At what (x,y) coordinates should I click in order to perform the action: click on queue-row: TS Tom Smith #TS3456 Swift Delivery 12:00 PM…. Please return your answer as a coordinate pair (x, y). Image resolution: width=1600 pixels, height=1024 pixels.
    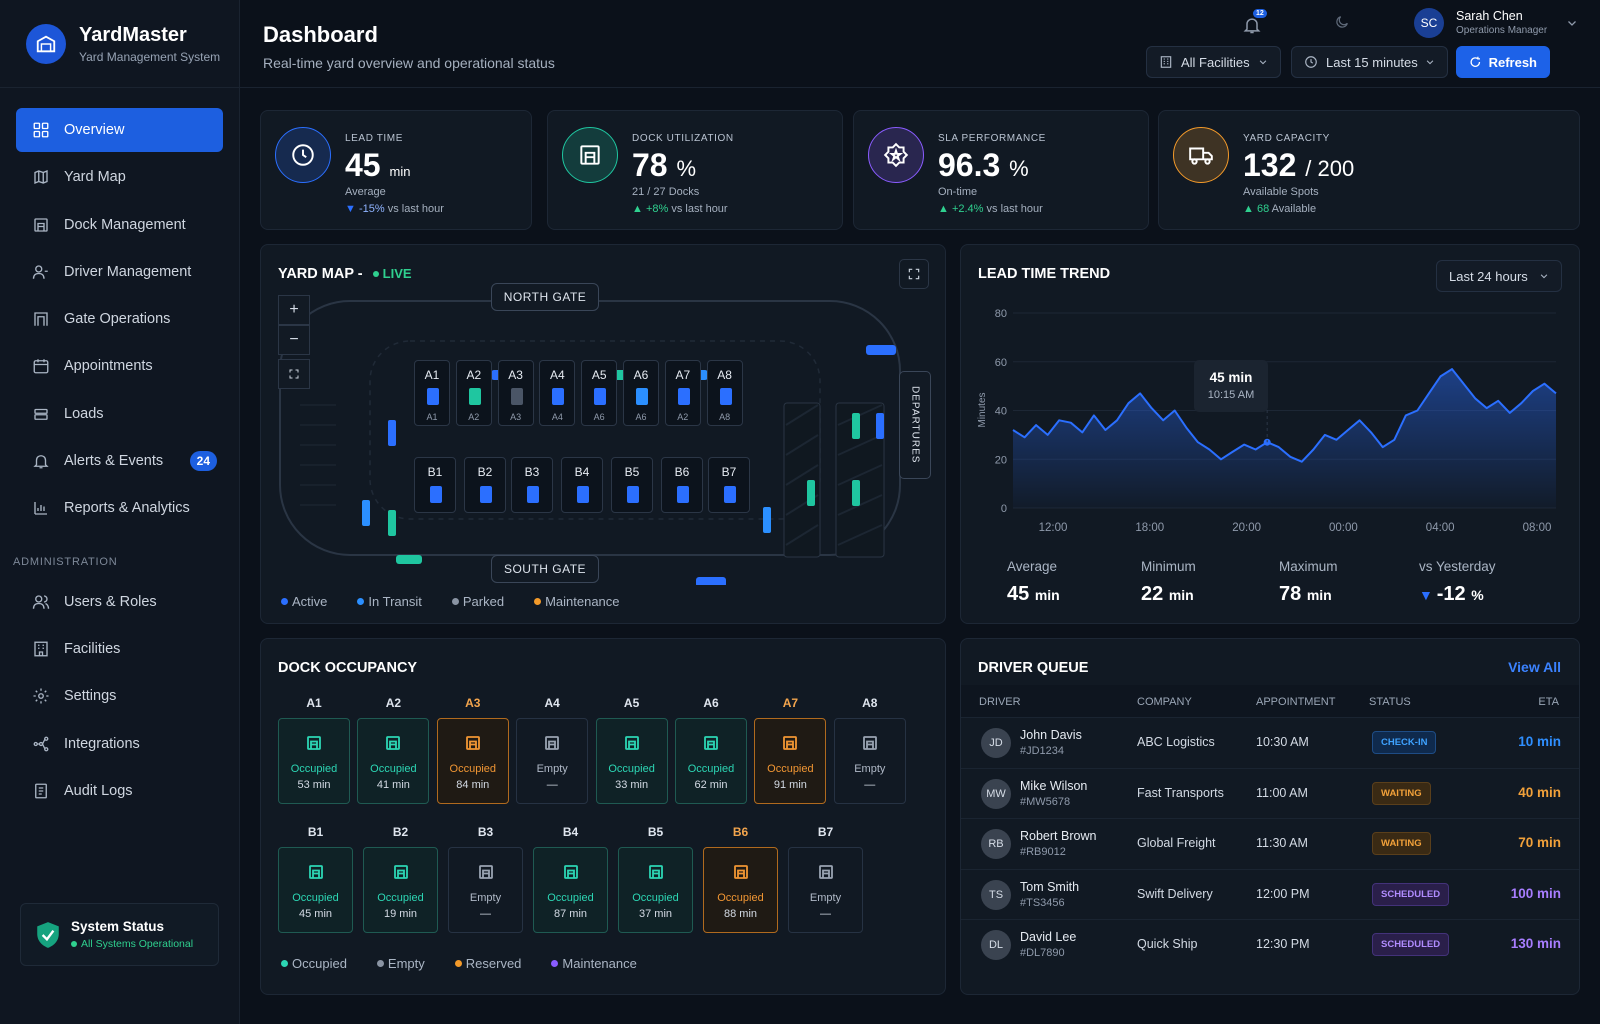
    Looking at the image, I should click on (1270, 893).